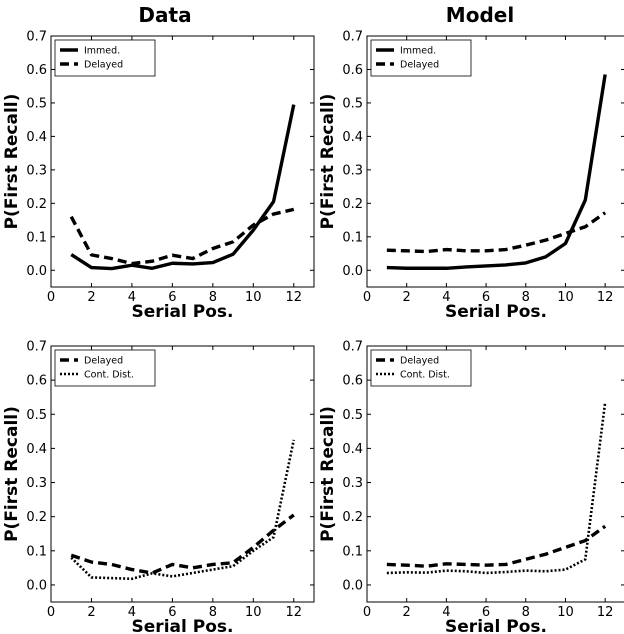  Describe the element at coordinates (352, 237) in the screenshot. I see `panel-top-right-ytick-label: 0.1` at that location.